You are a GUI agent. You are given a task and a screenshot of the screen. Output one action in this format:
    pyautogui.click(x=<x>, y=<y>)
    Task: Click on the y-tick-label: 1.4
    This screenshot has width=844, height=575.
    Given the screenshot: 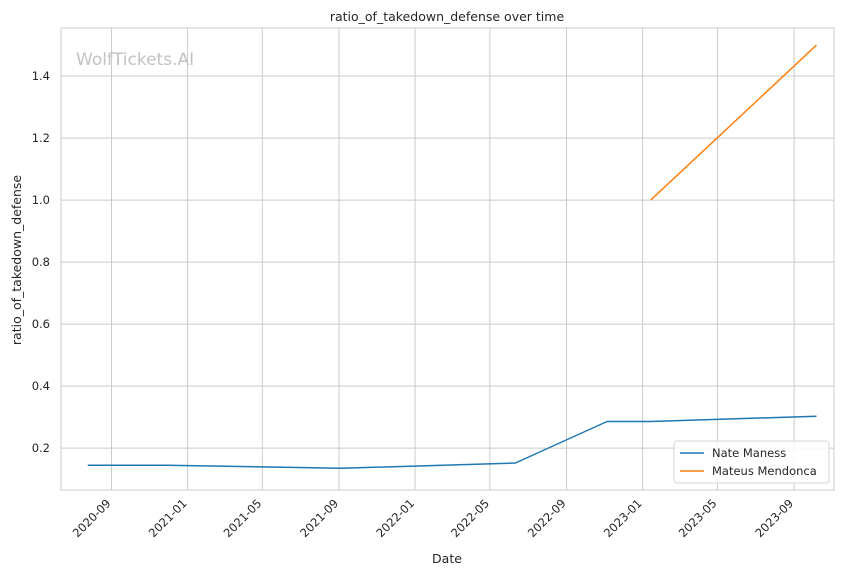 What is the action you would take?
    pyautogui.click(x=41, y=76)
    